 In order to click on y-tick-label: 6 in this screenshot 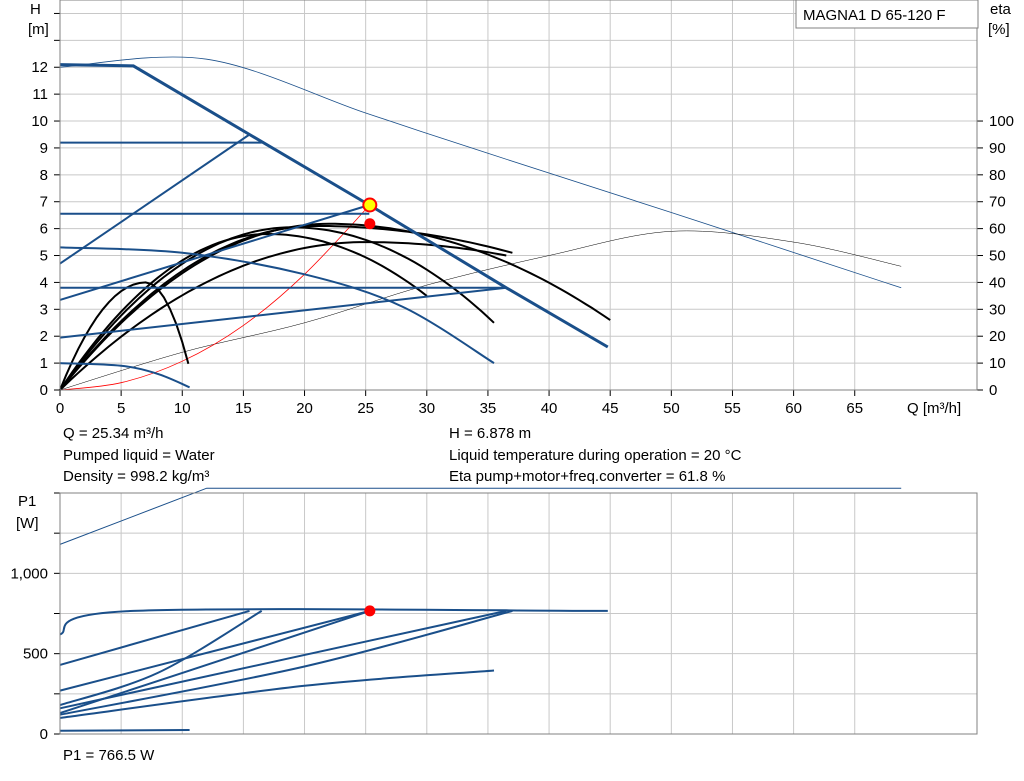, I will do `click(44, 229)`.